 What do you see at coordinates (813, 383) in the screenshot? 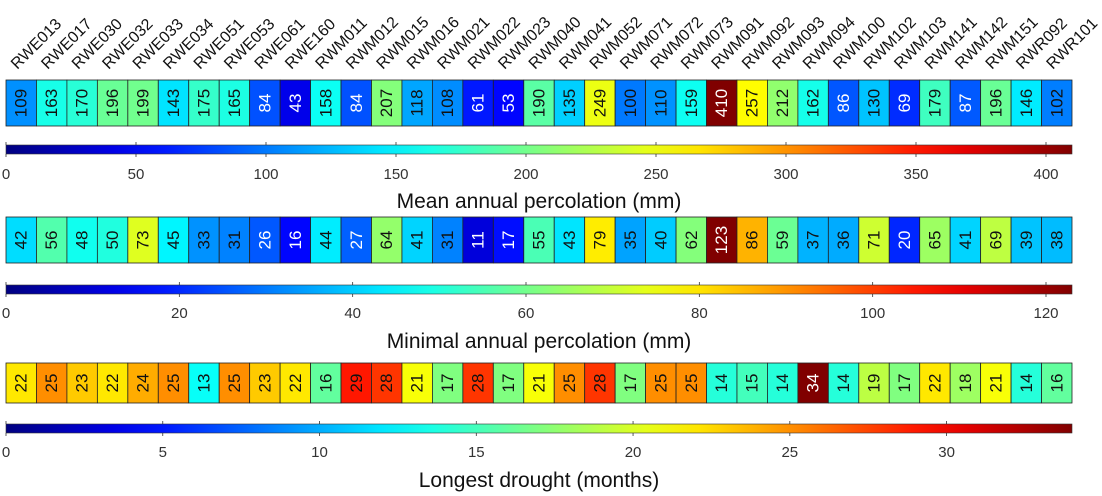
I see `cell-value-label: 34` at bounding box center [813, 383].